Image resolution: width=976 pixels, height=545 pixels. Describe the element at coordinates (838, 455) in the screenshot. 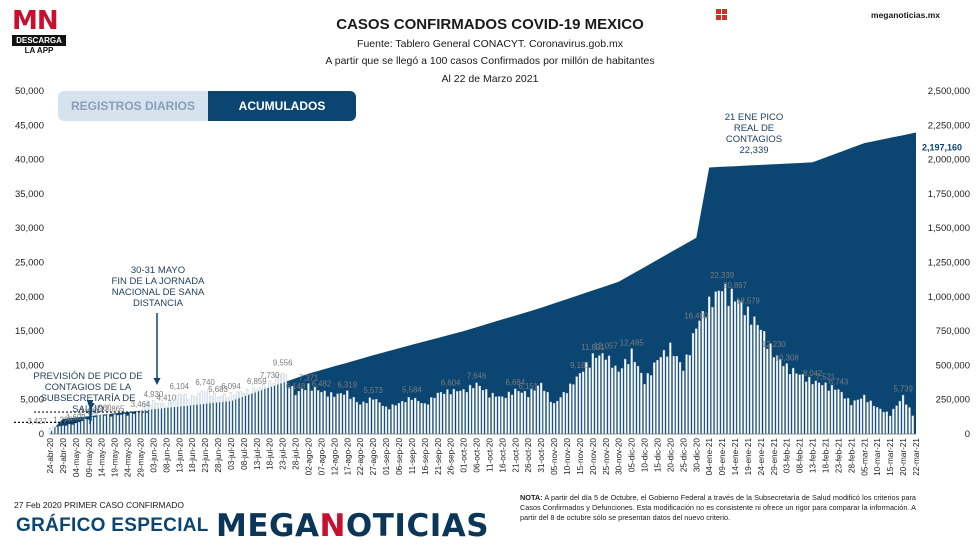

I see `x-tick-label: 23-feb-21` at that location.